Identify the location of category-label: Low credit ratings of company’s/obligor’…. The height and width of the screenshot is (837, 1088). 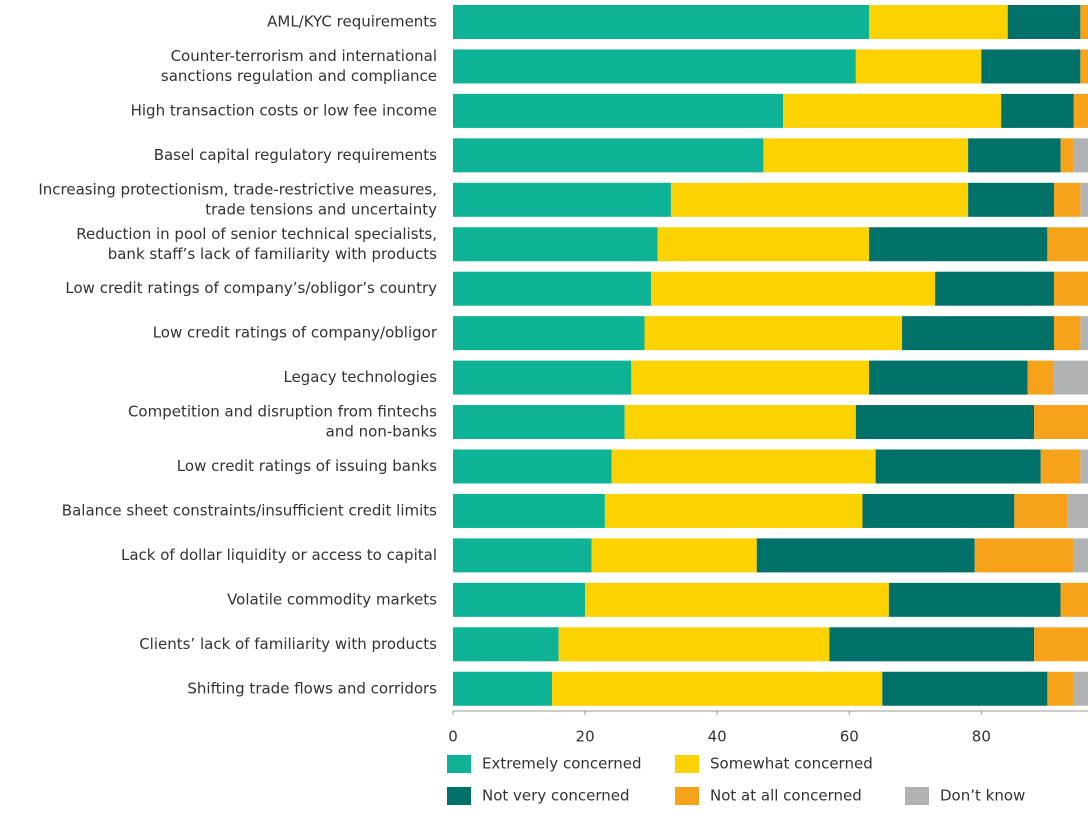
(251, 288).